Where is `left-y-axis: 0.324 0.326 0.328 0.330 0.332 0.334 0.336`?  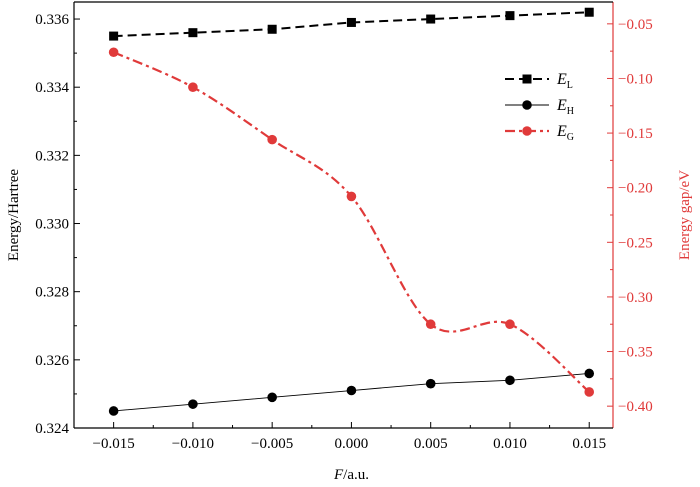 left-y-axis: 0.324 0.326 0.328 0.330 0.332 0.334 0.336 is located at coordinates (57, 219).